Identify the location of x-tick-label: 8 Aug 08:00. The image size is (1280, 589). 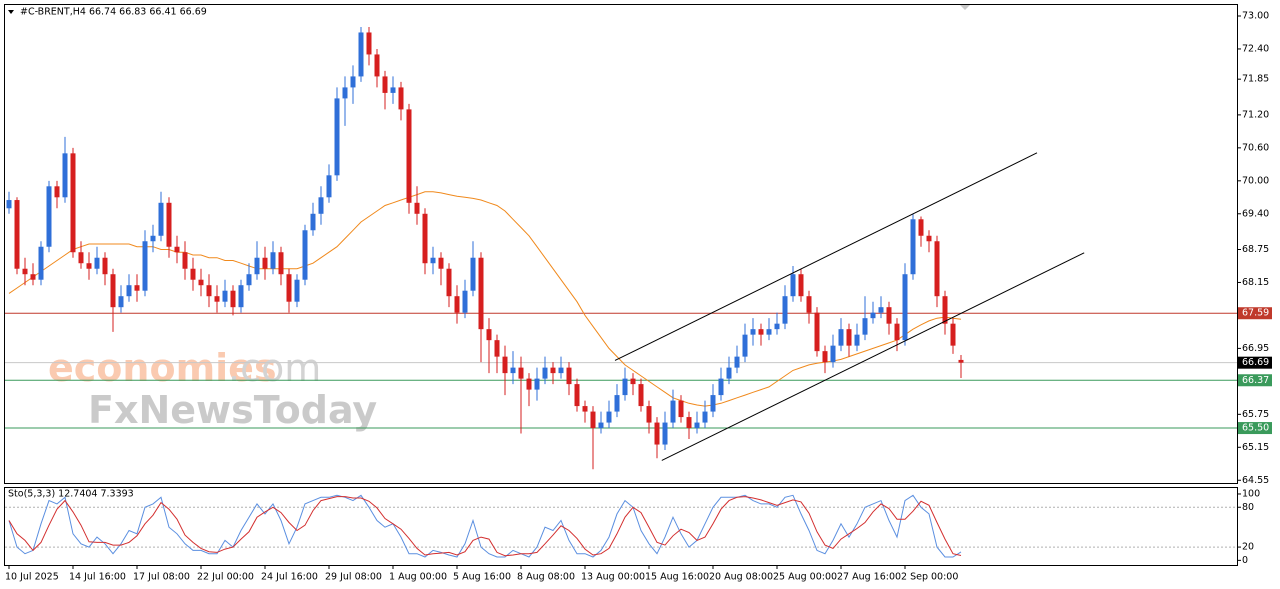
(546, 577).